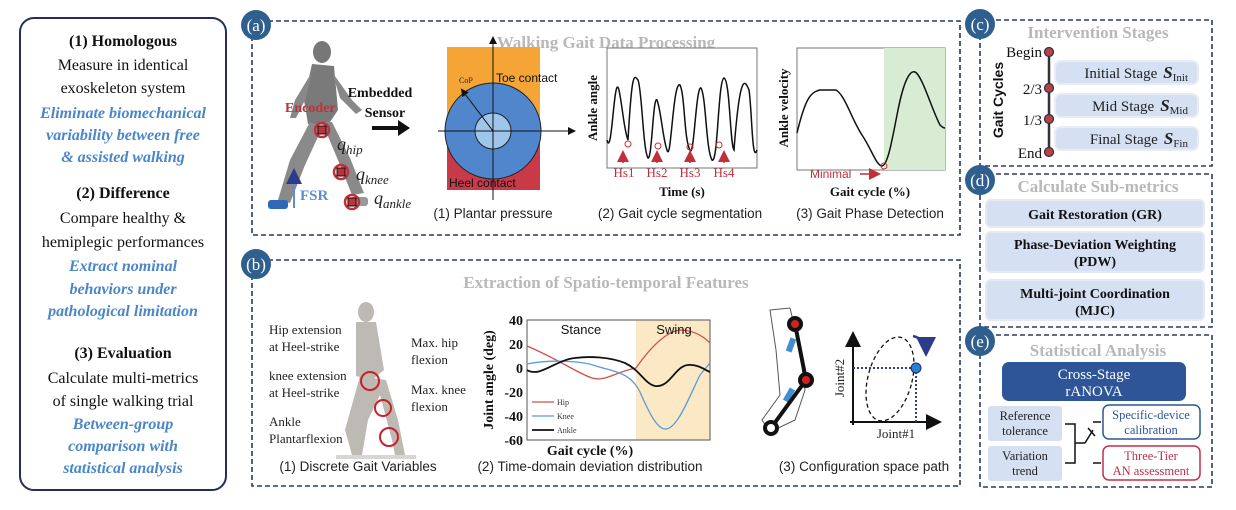 The height and width of the screenshot is (510, 1236). I want to click on section-highlight: Extract nominal, so click(123, 266).